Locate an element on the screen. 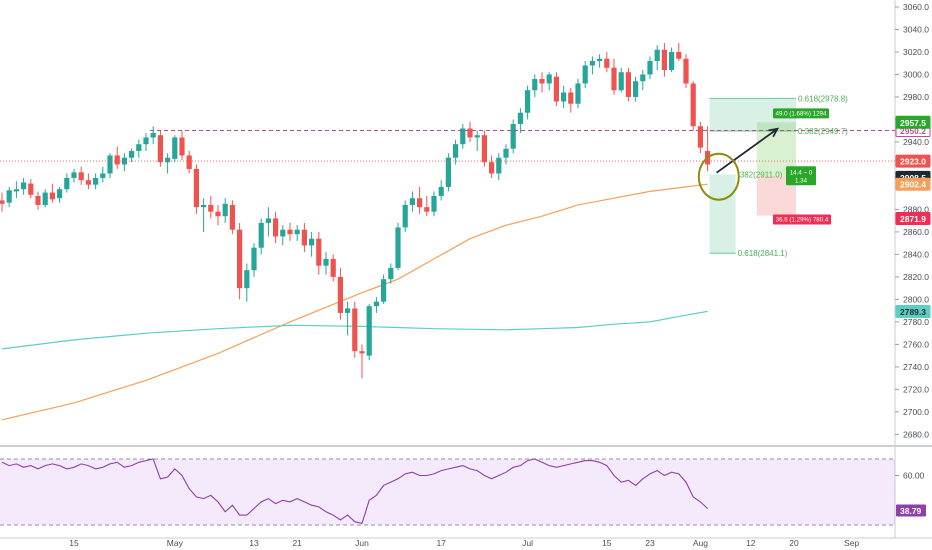 The height and width of the screenshot is (550, 932). price-tag: 2871.9 is located at coordinates (913, 219).